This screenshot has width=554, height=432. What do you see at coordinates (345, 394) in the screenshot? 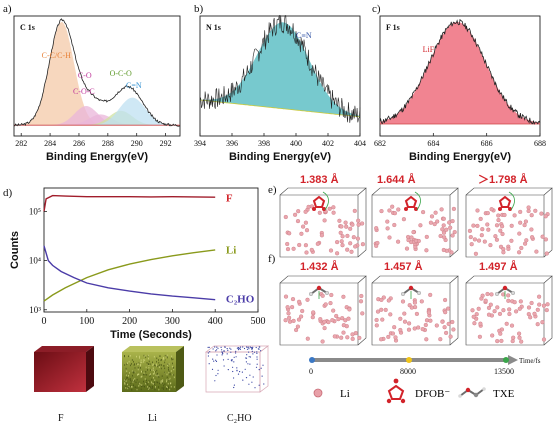
I see `legend-li: Li` at bounding box center [345, 394].